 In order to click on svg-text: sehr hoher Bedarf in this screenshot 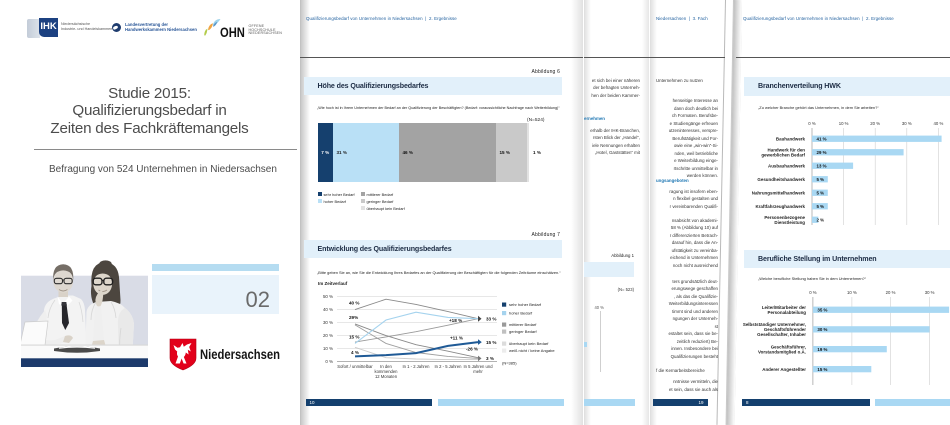, I will do `click(525, 304)`.